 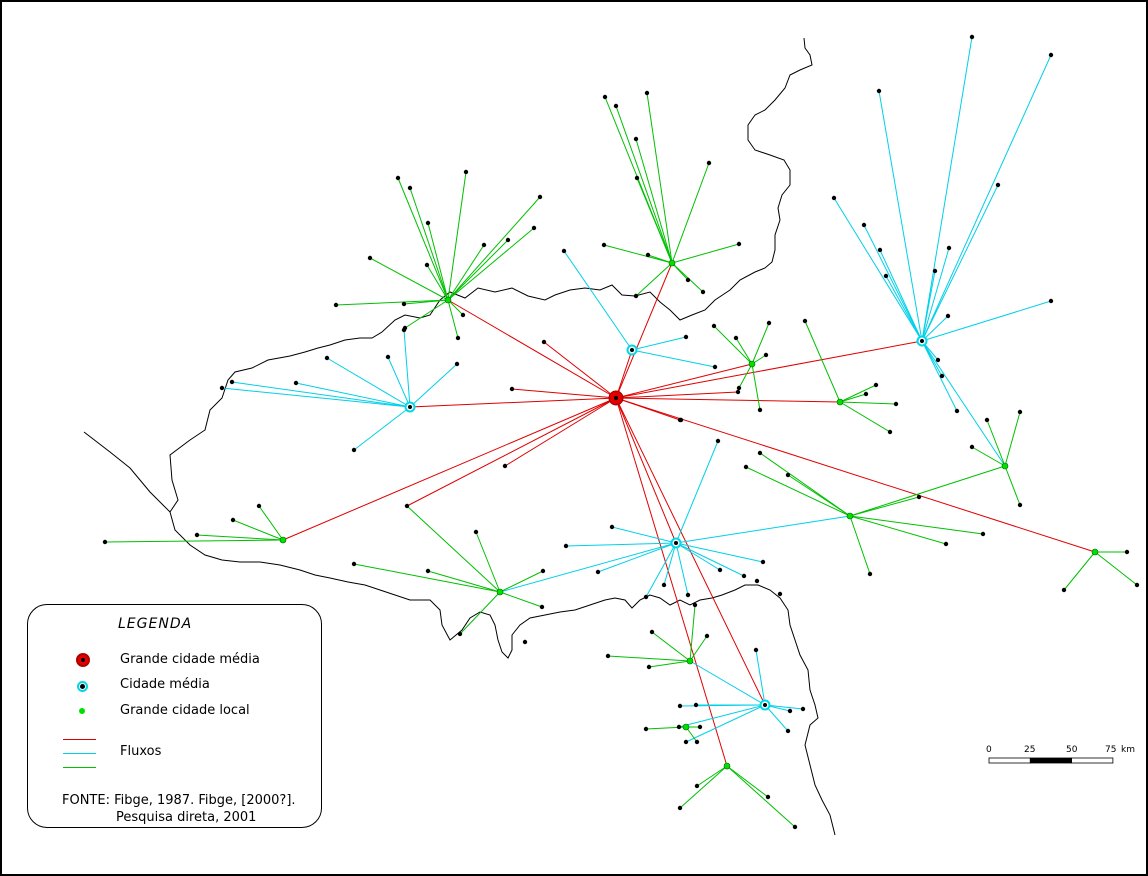 What do you see at coordinates (82, 711) in the screenshot?
I see `green-dot-icon` at bounding box center [82, 711].